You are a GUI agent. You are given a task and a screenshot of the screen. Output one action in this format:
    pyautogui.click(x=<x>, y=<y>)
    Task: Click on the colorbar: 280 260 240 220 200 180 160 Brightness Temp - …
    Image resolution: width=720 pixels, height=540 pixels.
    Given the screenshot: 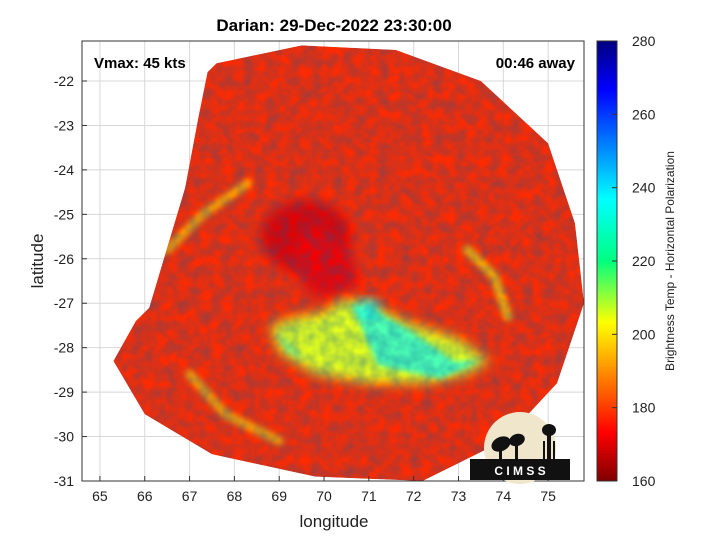 What is the action you would take?
    pyautogui.click(x=636, y=261)
    